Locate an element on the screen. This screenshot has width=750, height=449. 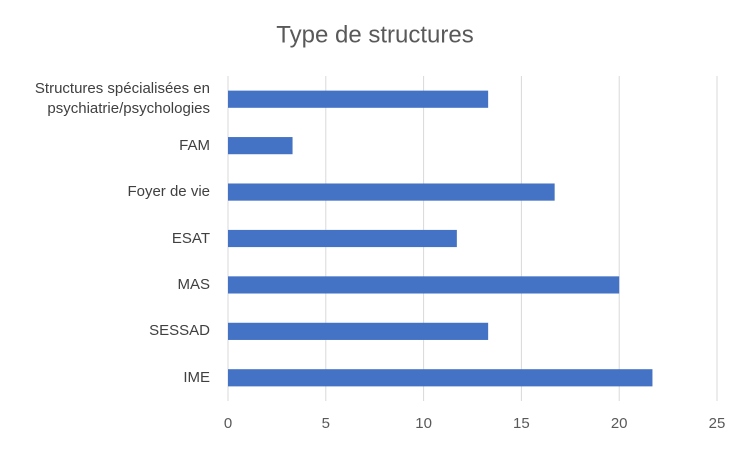
chart-title: Type de structures is located at coordinates (374, 34).